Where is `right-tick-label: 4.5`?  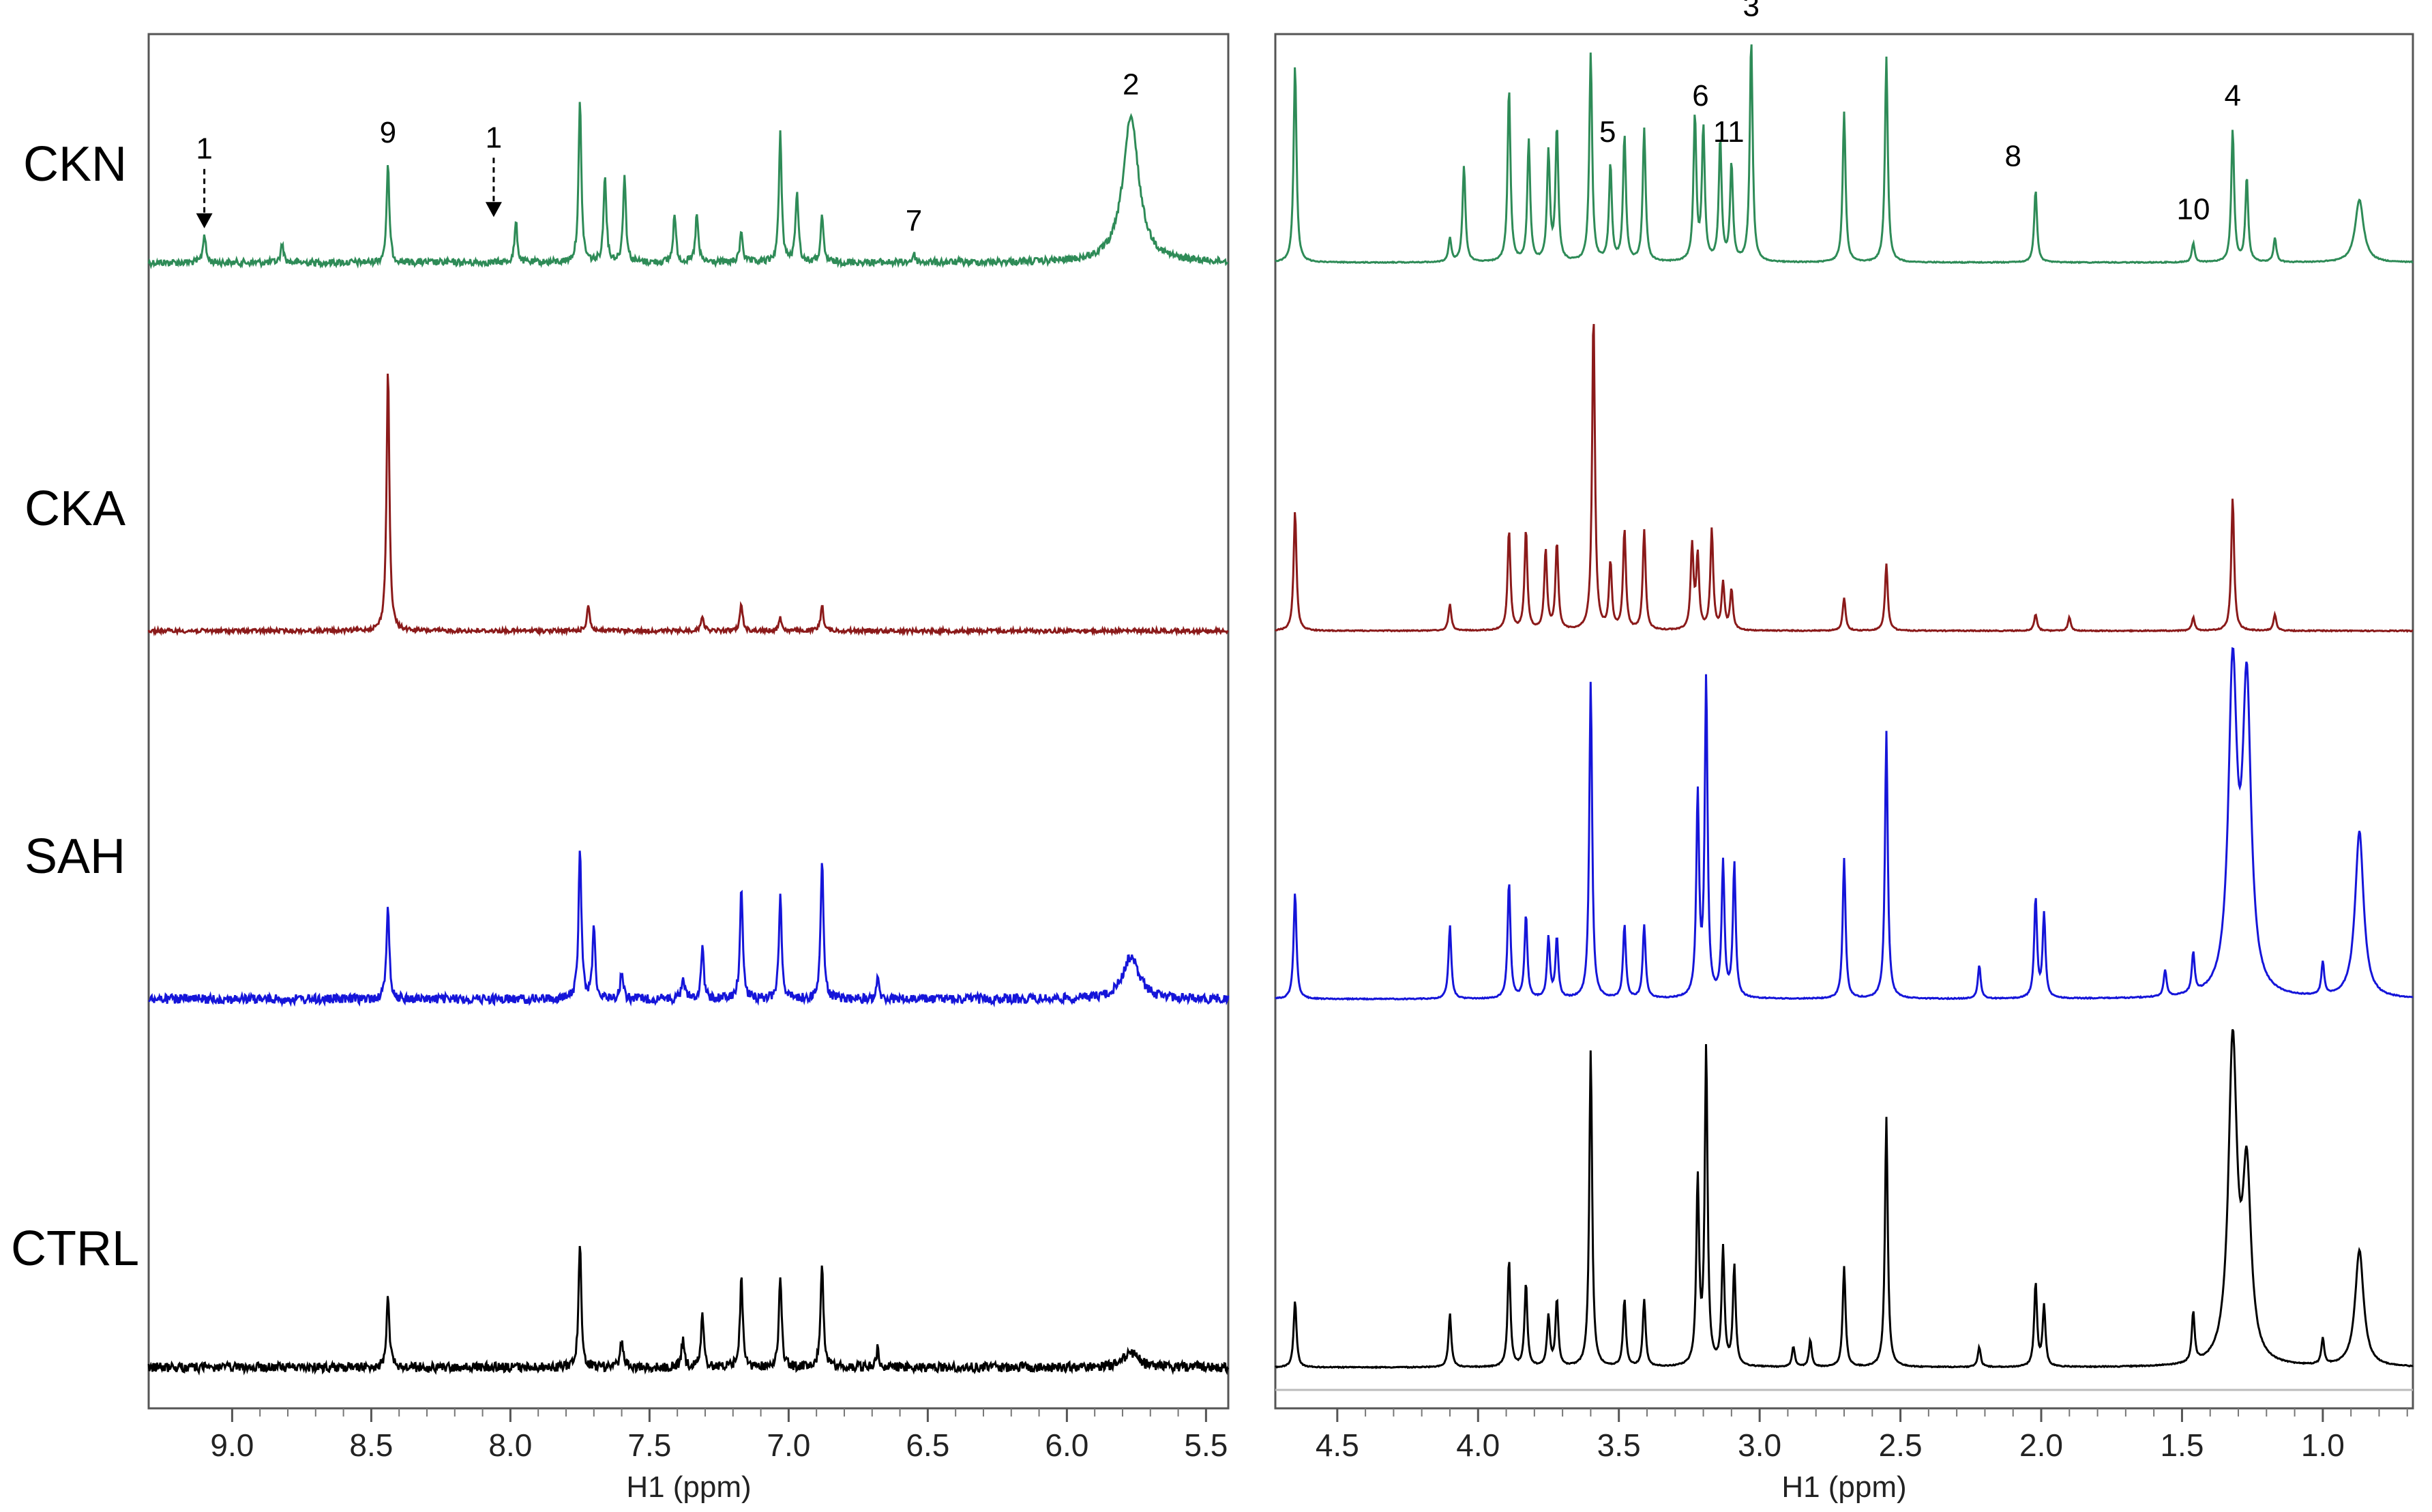 right-tick-label: 4.5 is located at coordinates (1337, 1445).